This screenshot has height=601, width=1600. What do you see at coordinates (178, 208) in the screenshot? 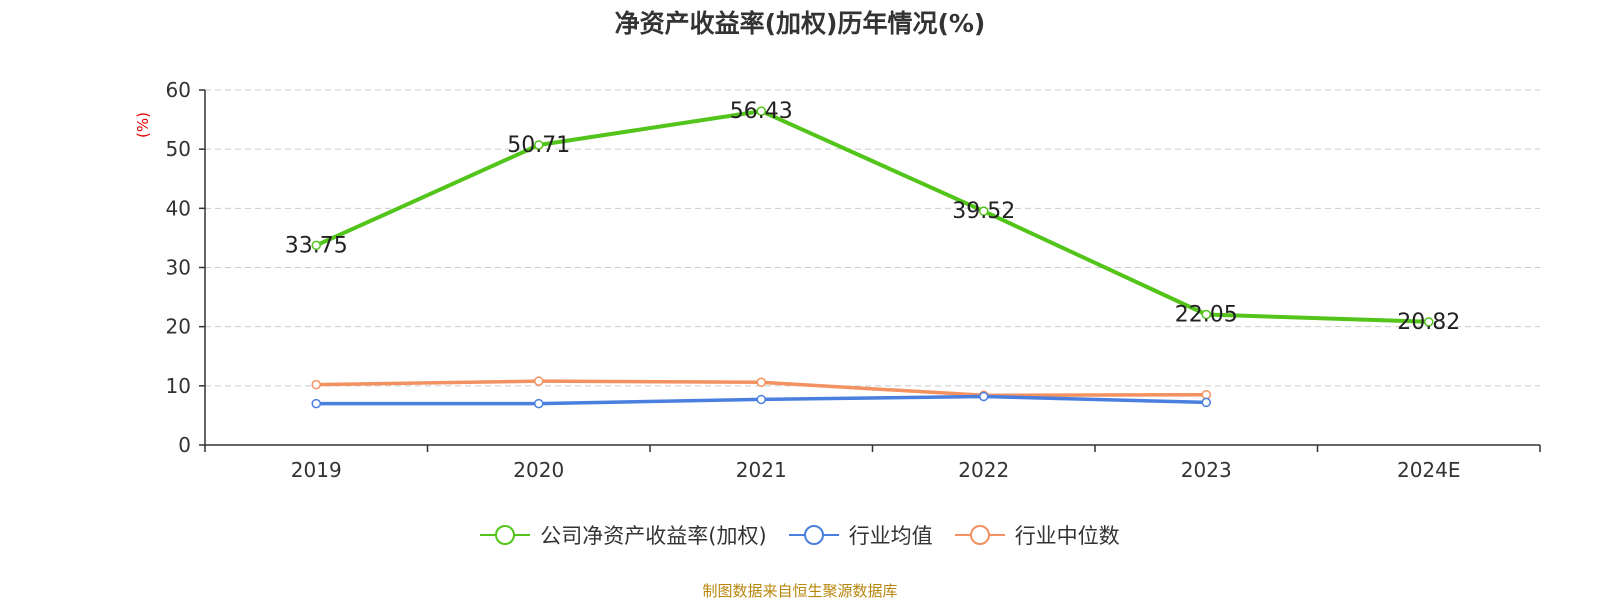
I see `y-tick-label: 40` at bounding box center [178, 208].